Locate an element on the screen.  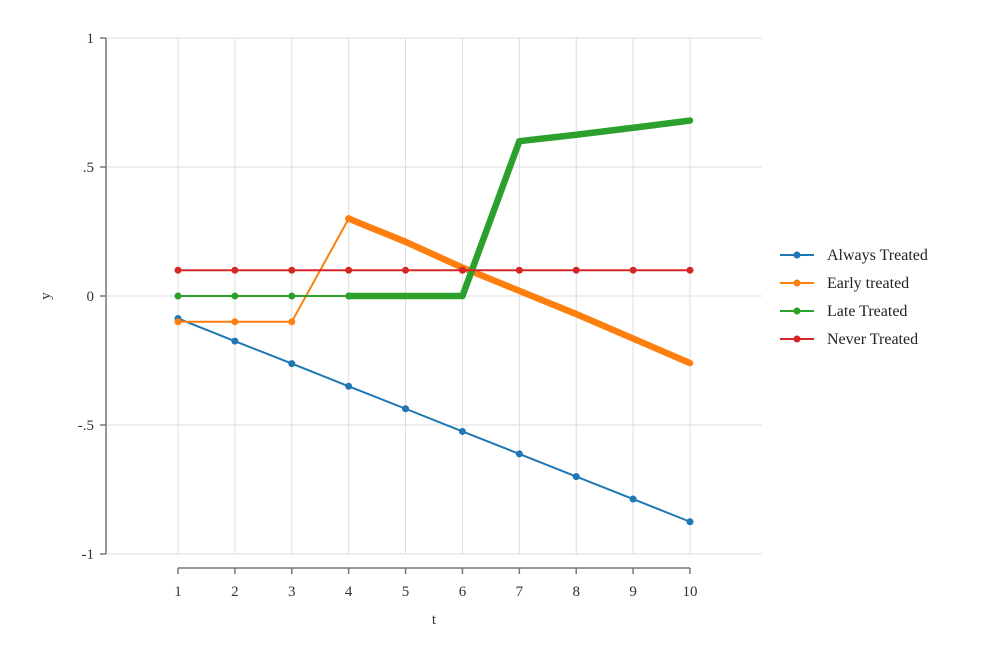
legend-label: Late Treated is located at coordinates (867, 311).